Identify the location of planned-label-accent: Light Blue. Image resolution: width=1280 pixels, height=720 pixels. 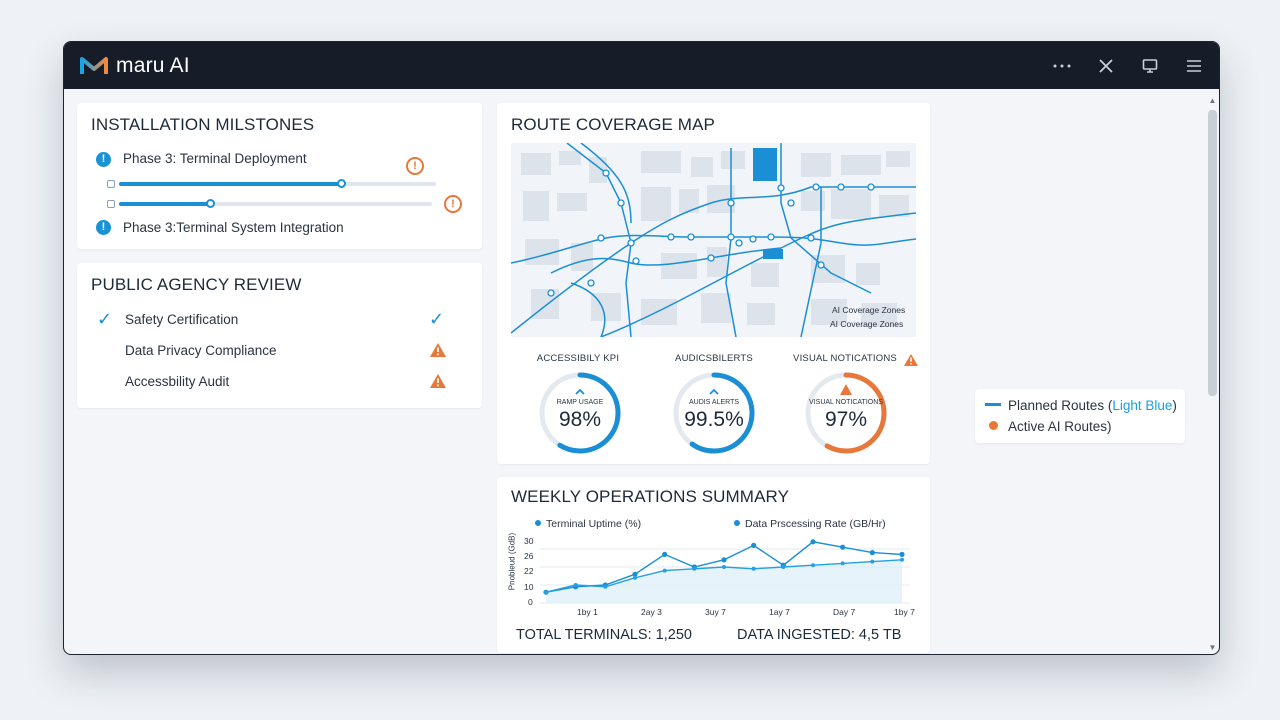
(1142, 405).